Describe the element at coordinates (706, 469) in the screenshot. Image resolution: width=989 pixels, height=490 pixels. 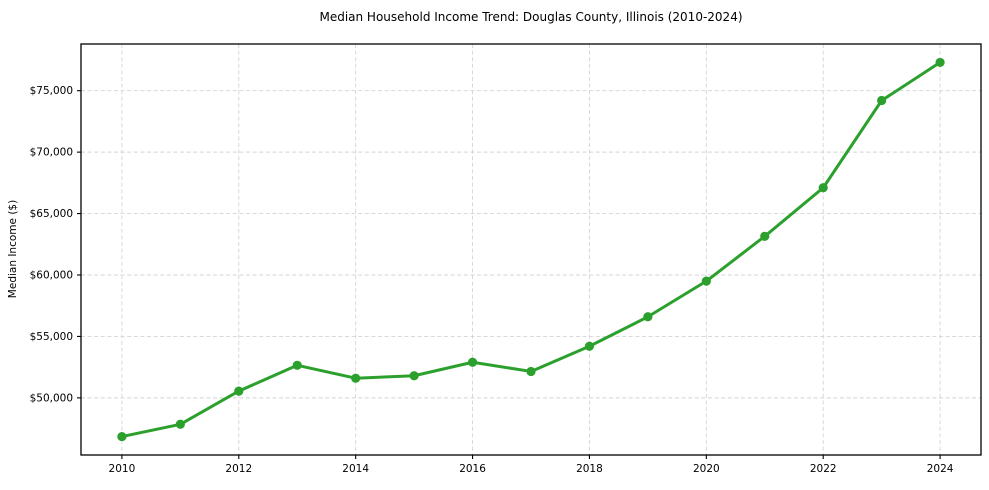
I see `x-tick-label: 2020` at that location.